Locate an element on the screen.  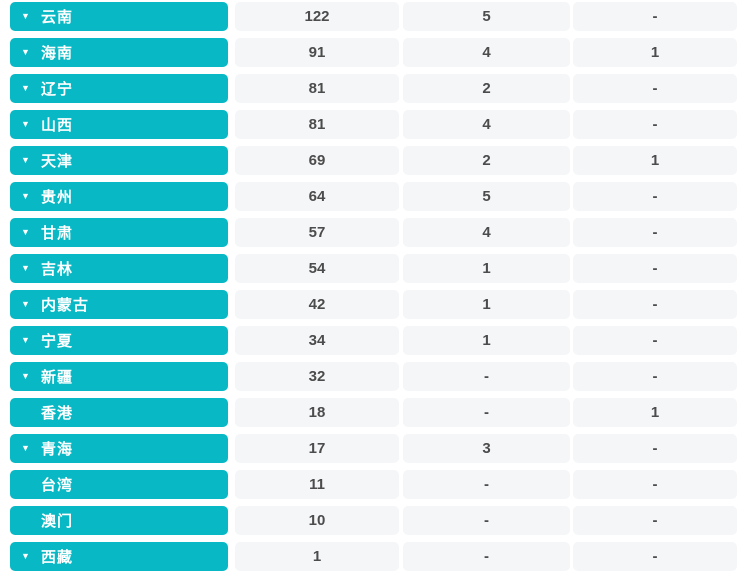
province-name-label: 甘肃 is located at coordinates (57, 233).